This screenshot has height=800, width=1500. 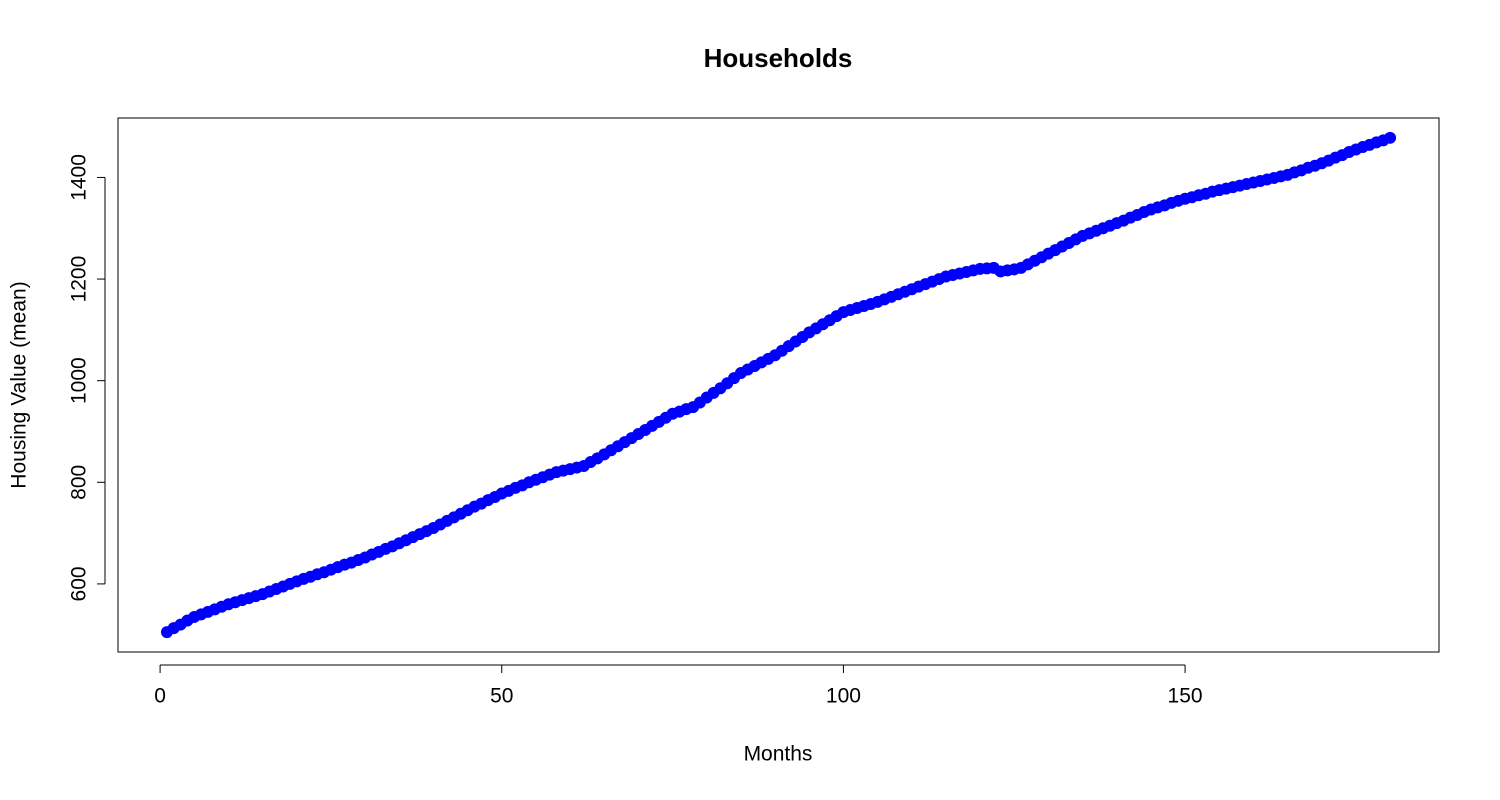 I want to click on y-axis-label: Housing Value (mean), so click(x=19, y=384).